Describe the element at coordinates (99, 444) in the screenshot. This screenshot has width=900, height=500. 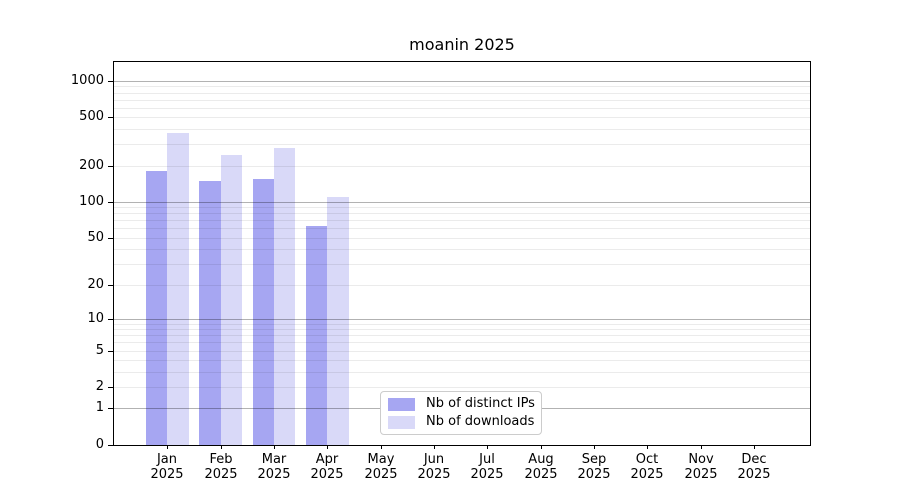
I see `y-tick-label-0: 0` at that location.